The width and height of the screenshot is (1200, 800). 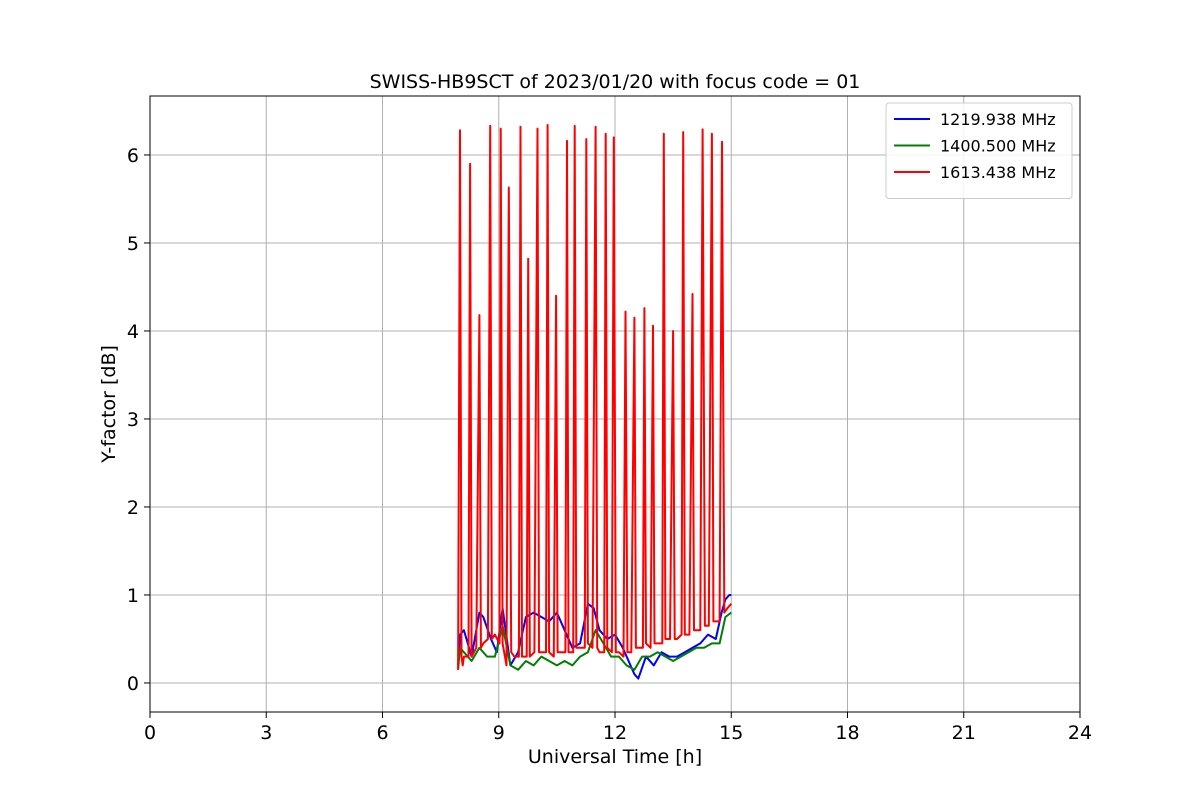 What do you see at coordinates (133, 244) in the screenshot?
I see `y-tick-label: 5` at bounding box center [133, 244].